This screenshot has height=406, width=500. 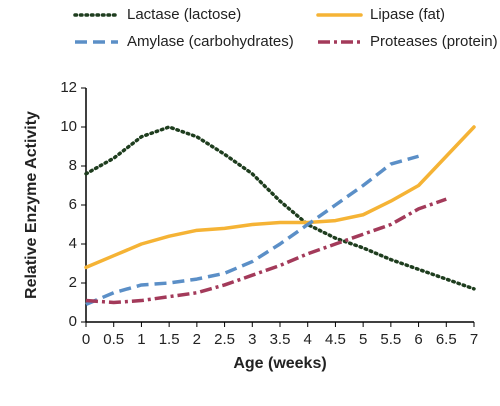 What do you see at coordinates (280, 339) in the screenshot?
I see `x-tick-label: 3.5` at bounding box center [280, 339].